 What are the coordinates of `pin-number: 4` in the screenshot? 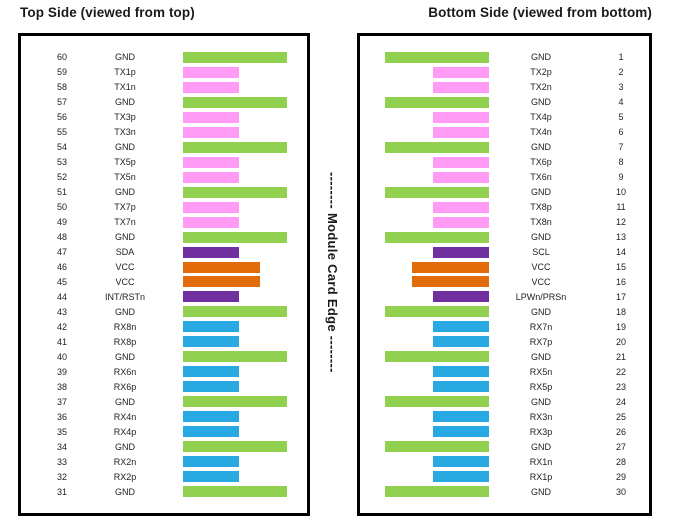 It's located at (621, 102).